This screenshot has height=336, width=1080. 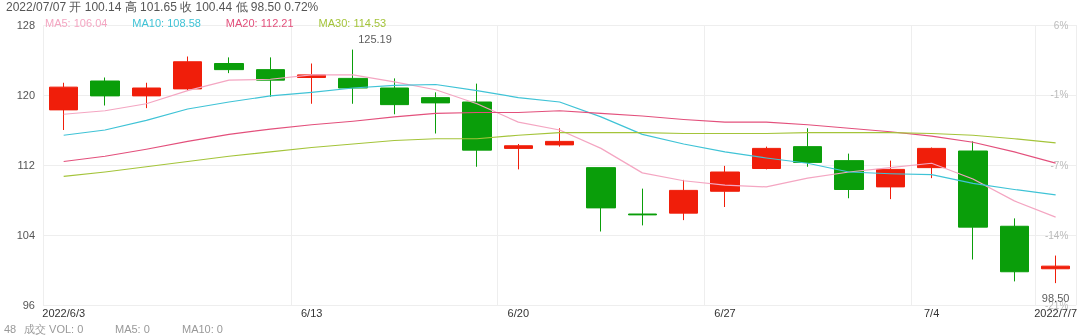 I want to click on y2-tick-label: -14%, so click(x=1056, y=235).